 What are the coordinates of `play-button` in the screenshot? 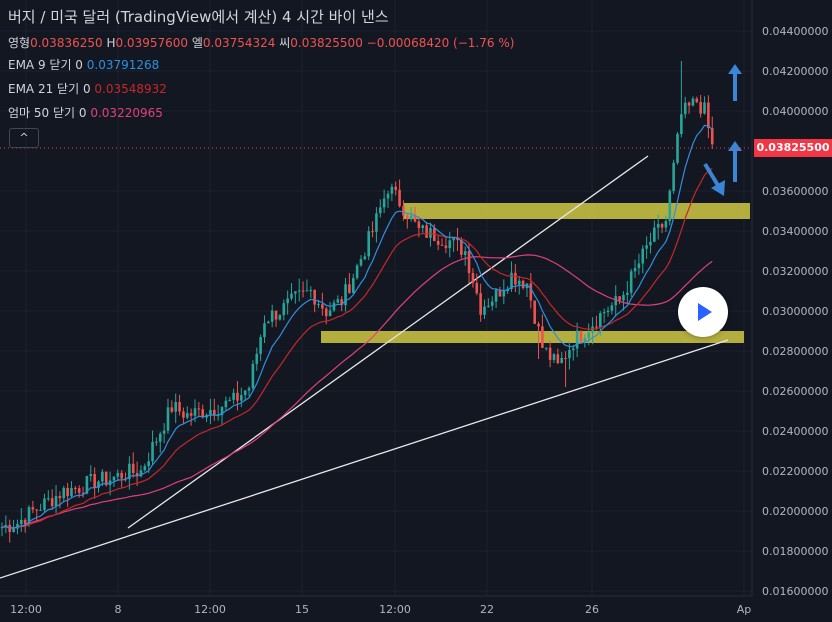 It's located at (703, 312).